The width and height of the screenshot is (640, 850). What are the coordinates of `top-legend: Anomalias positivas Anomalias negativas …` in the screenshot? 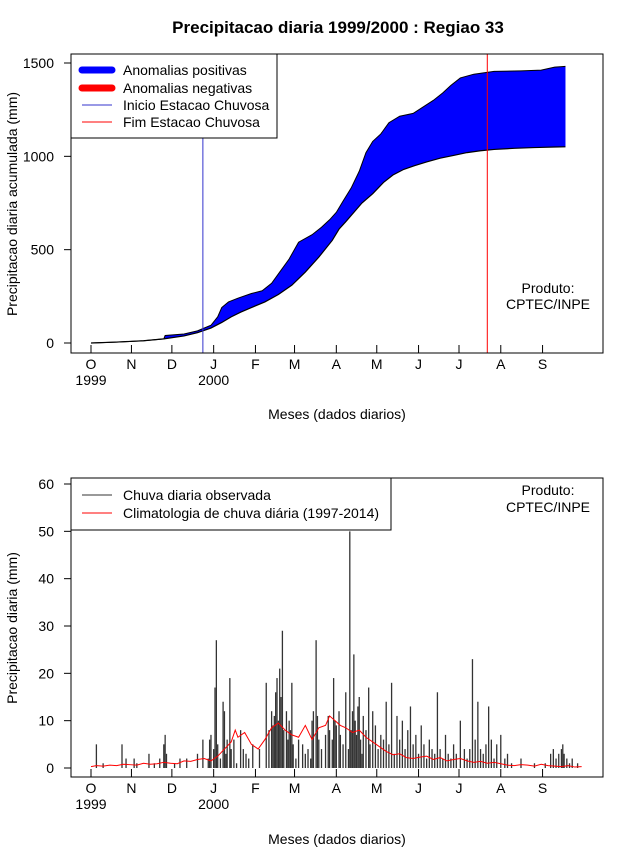 It's located at (174, 96).